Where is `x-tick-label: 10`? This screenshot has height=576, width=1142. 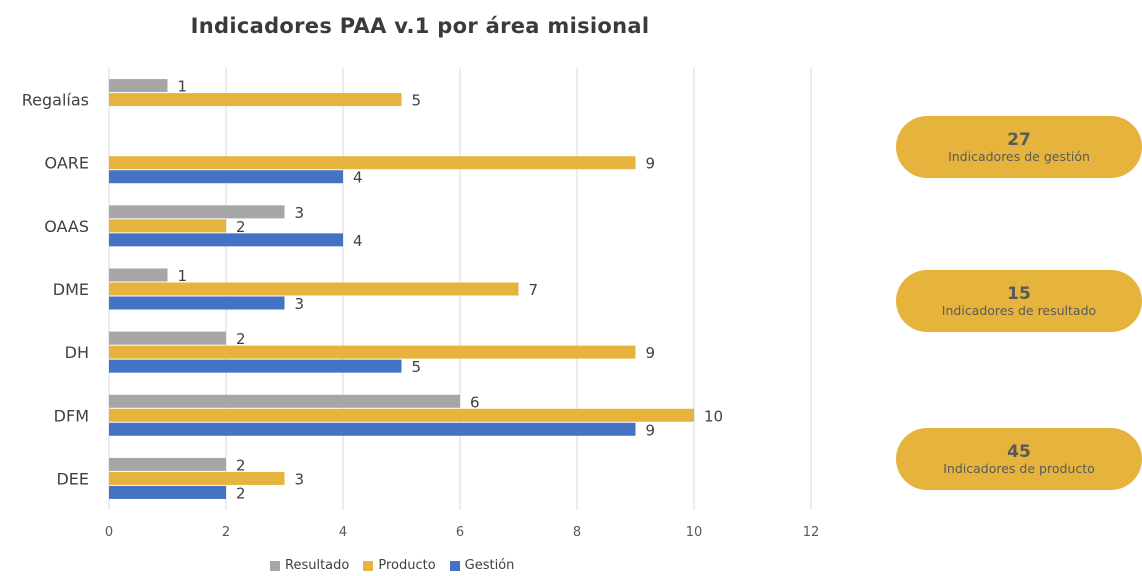
x-tick-label: 10 is located at coordinates (694, 532).